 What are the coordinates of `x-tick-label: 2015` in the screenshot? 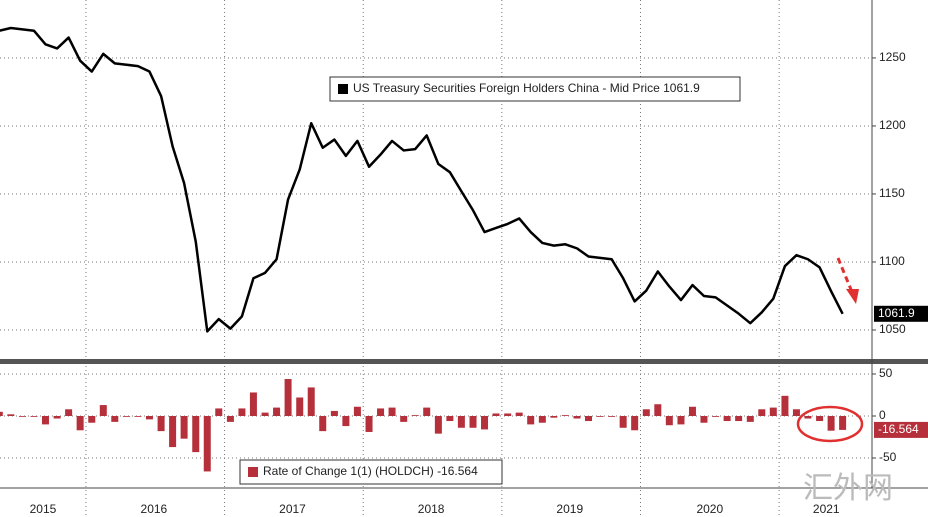 It's located at (43, 509).